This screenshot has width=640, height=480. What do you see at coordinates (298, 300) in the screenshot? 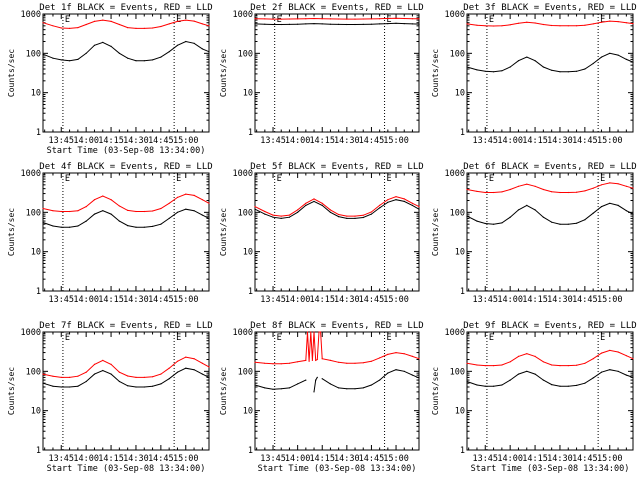
I see `x-tick-label: 14:00` at bounding box center [298, 300].